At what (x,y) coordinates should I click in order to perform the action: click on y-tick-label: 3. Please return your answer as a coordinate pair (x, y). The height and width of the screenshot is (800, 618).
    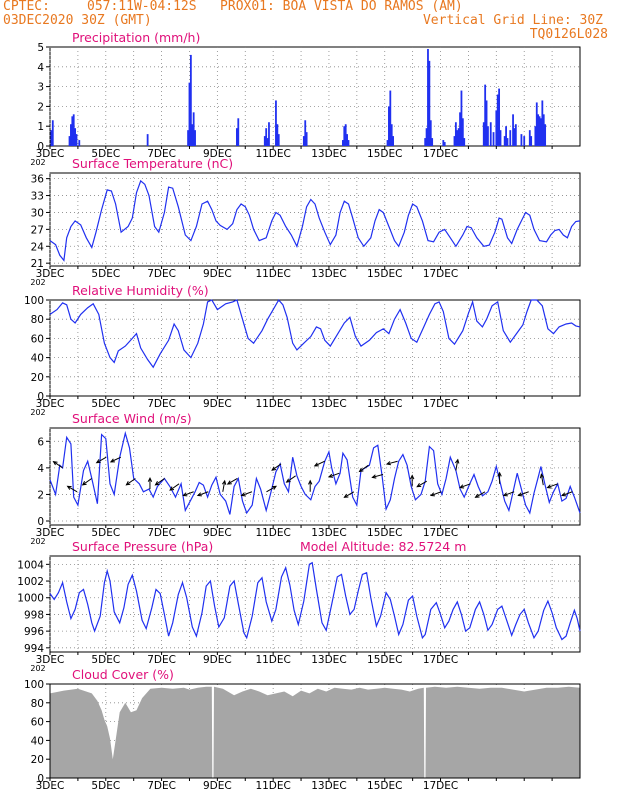
    Looking at the image, I should click on (40, 88).